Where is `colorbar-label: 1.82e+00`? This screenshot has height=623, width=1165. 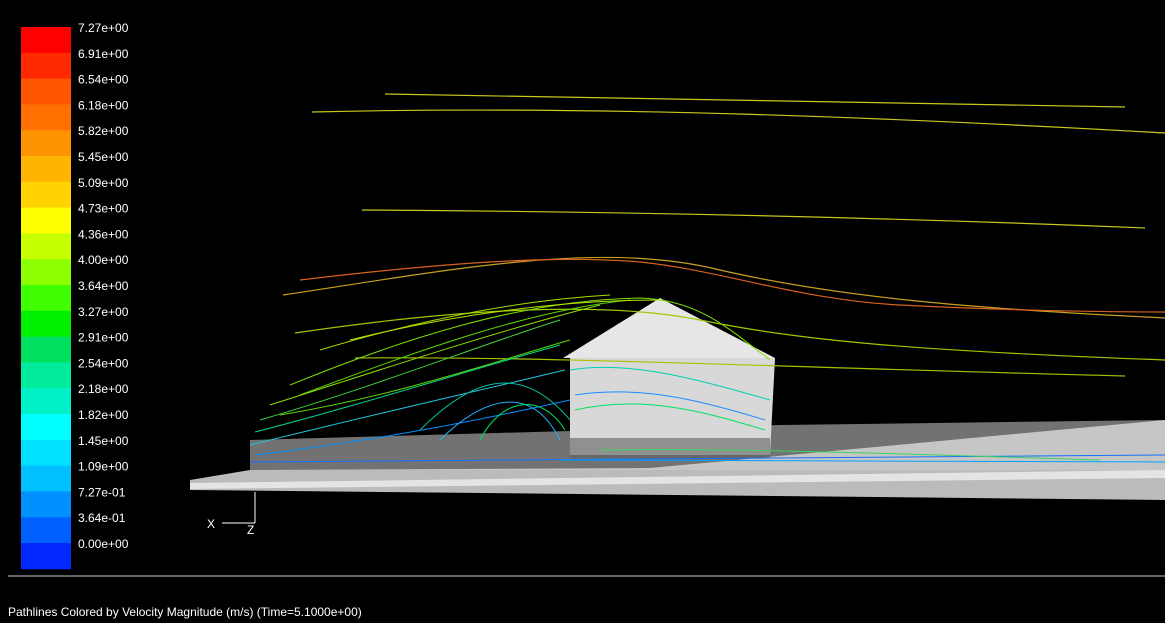
colorbar-label: 1.82e+00 is located at coordinates (103, 415).